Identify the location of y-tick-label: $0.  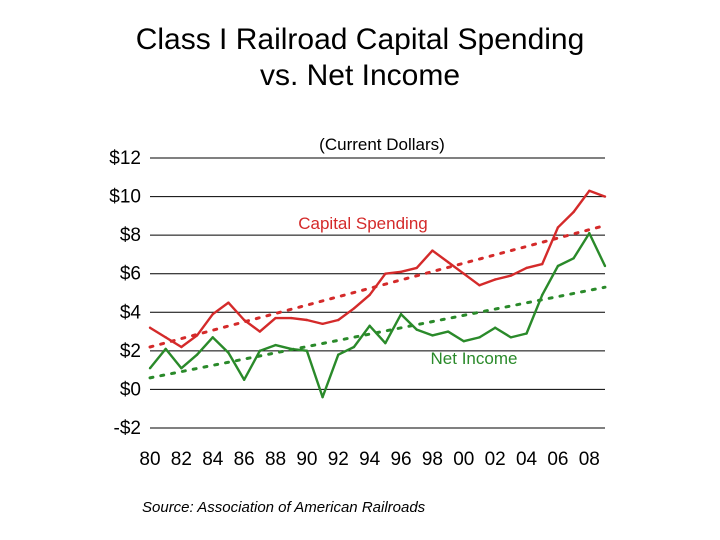
(130, 389).